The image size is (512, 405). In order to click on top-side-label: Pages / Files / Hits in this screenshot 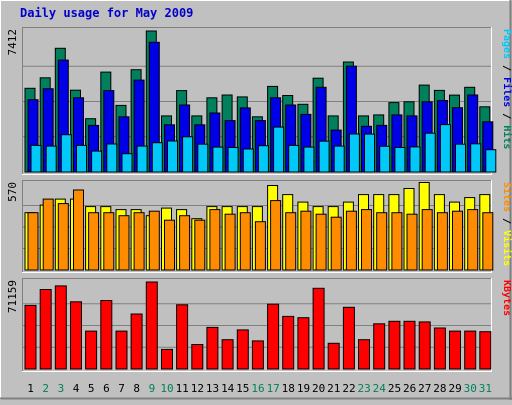, I will do `click(506, 89)`.